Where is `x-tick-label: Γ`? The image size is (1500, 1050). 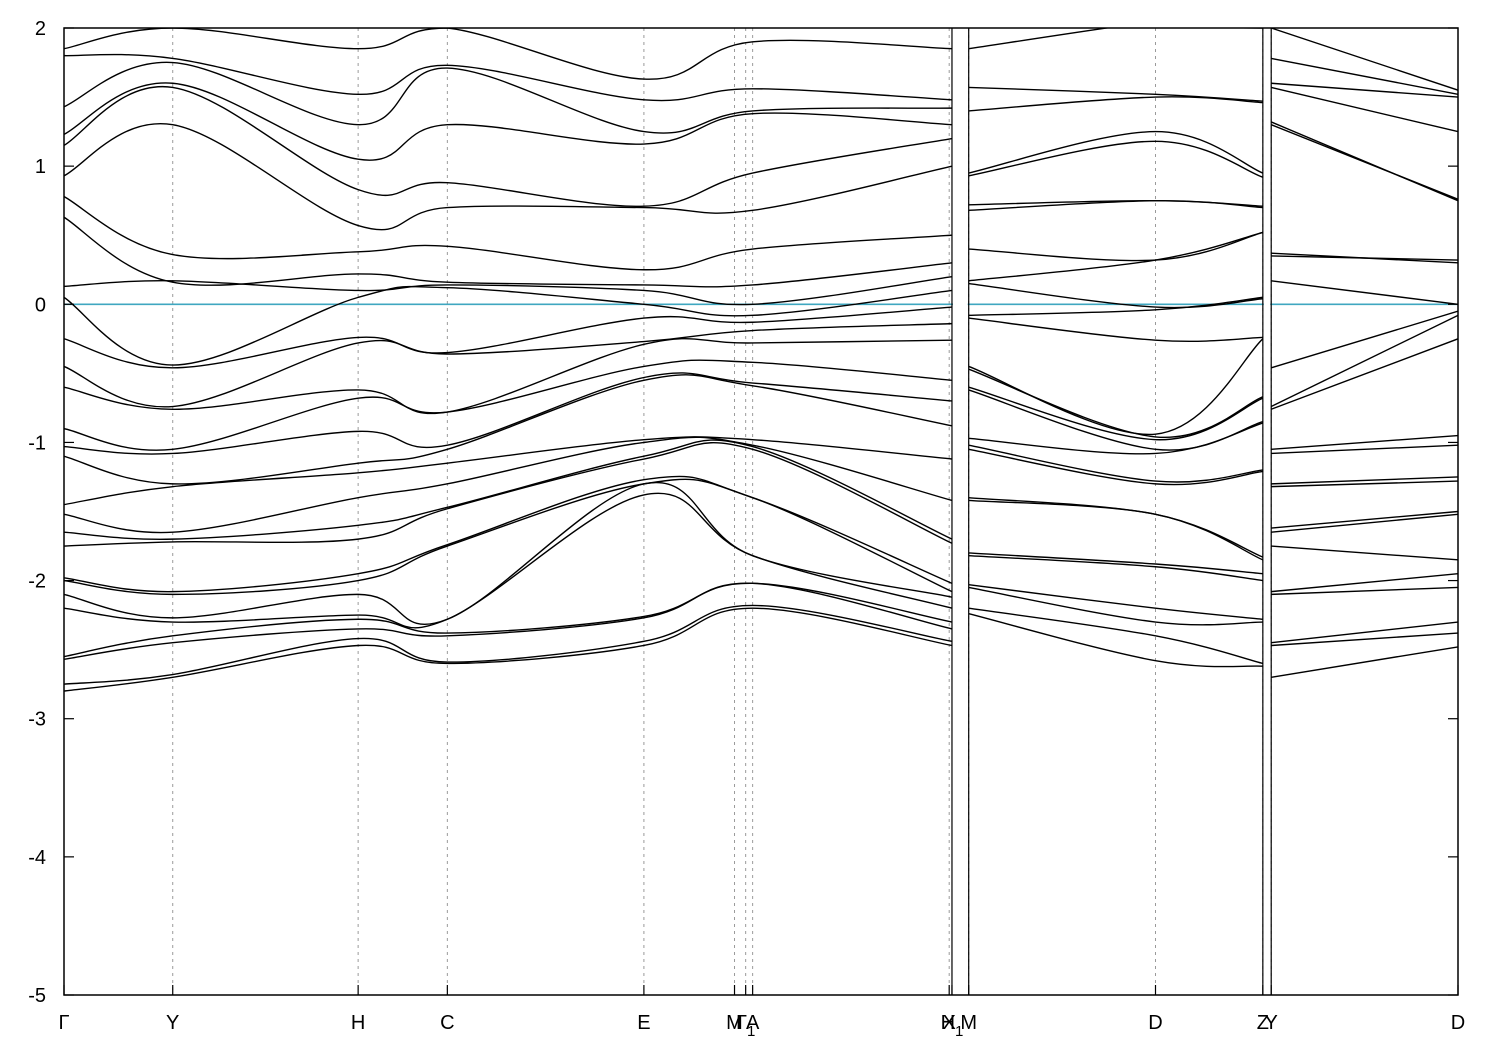 x-tick-label: Γ is located at coordinates (63, 1023).